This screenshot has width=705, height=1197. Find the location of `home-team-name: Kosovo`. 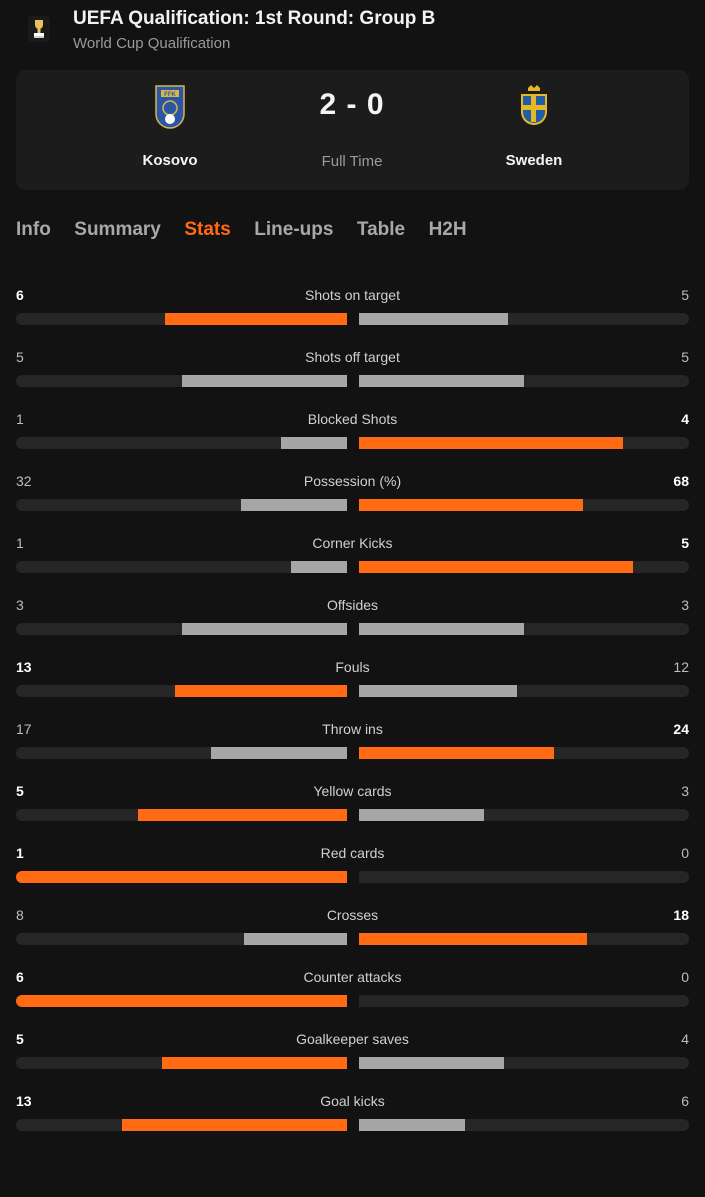

home-team-name: Kosovo is located at coordinates (170, 160).